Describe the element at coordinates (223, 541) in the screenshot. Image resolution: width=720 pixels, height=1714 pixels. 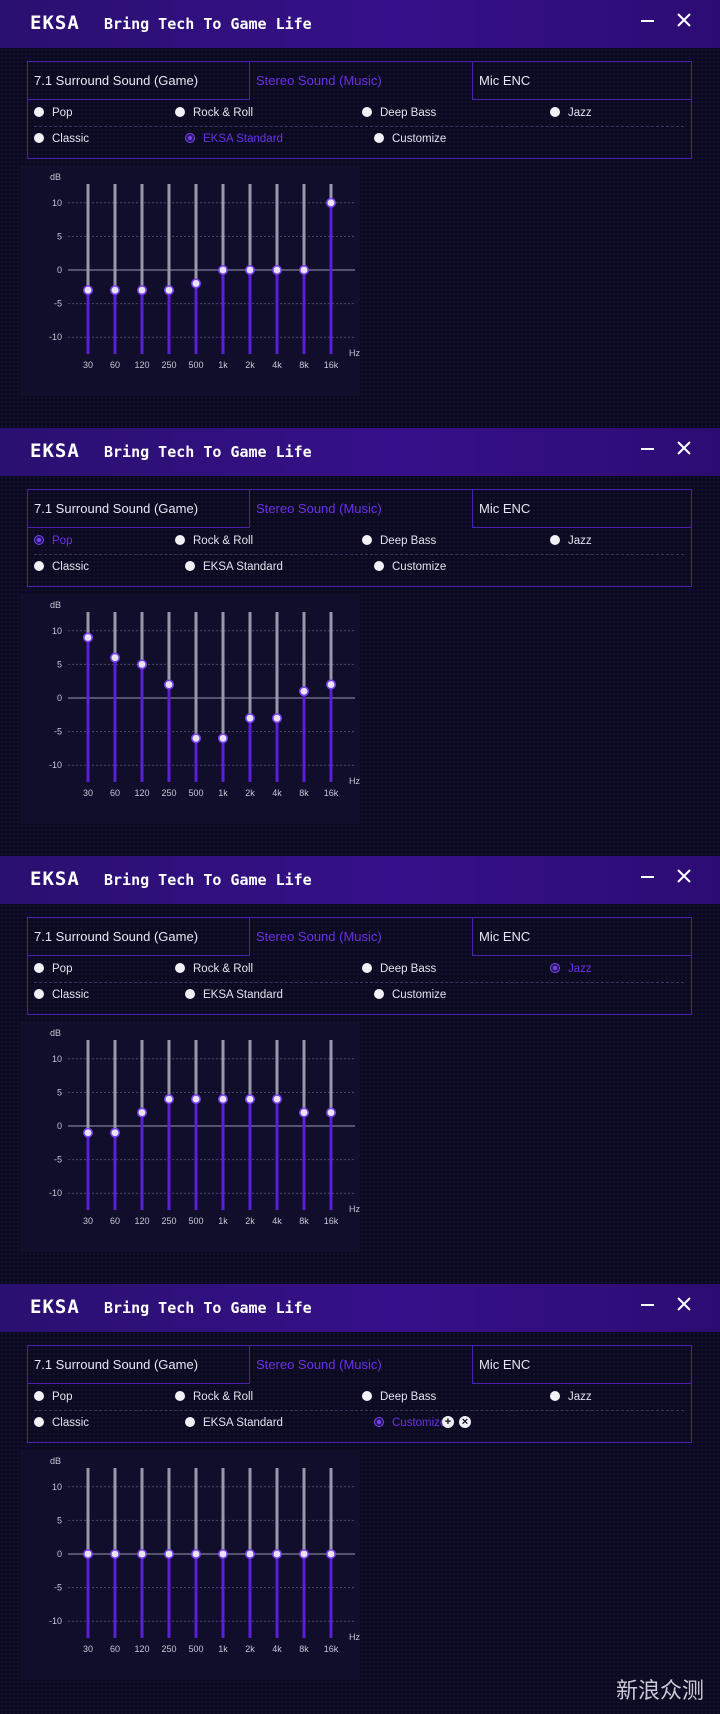
I see `preset-label: Rock & Roll` at that location.